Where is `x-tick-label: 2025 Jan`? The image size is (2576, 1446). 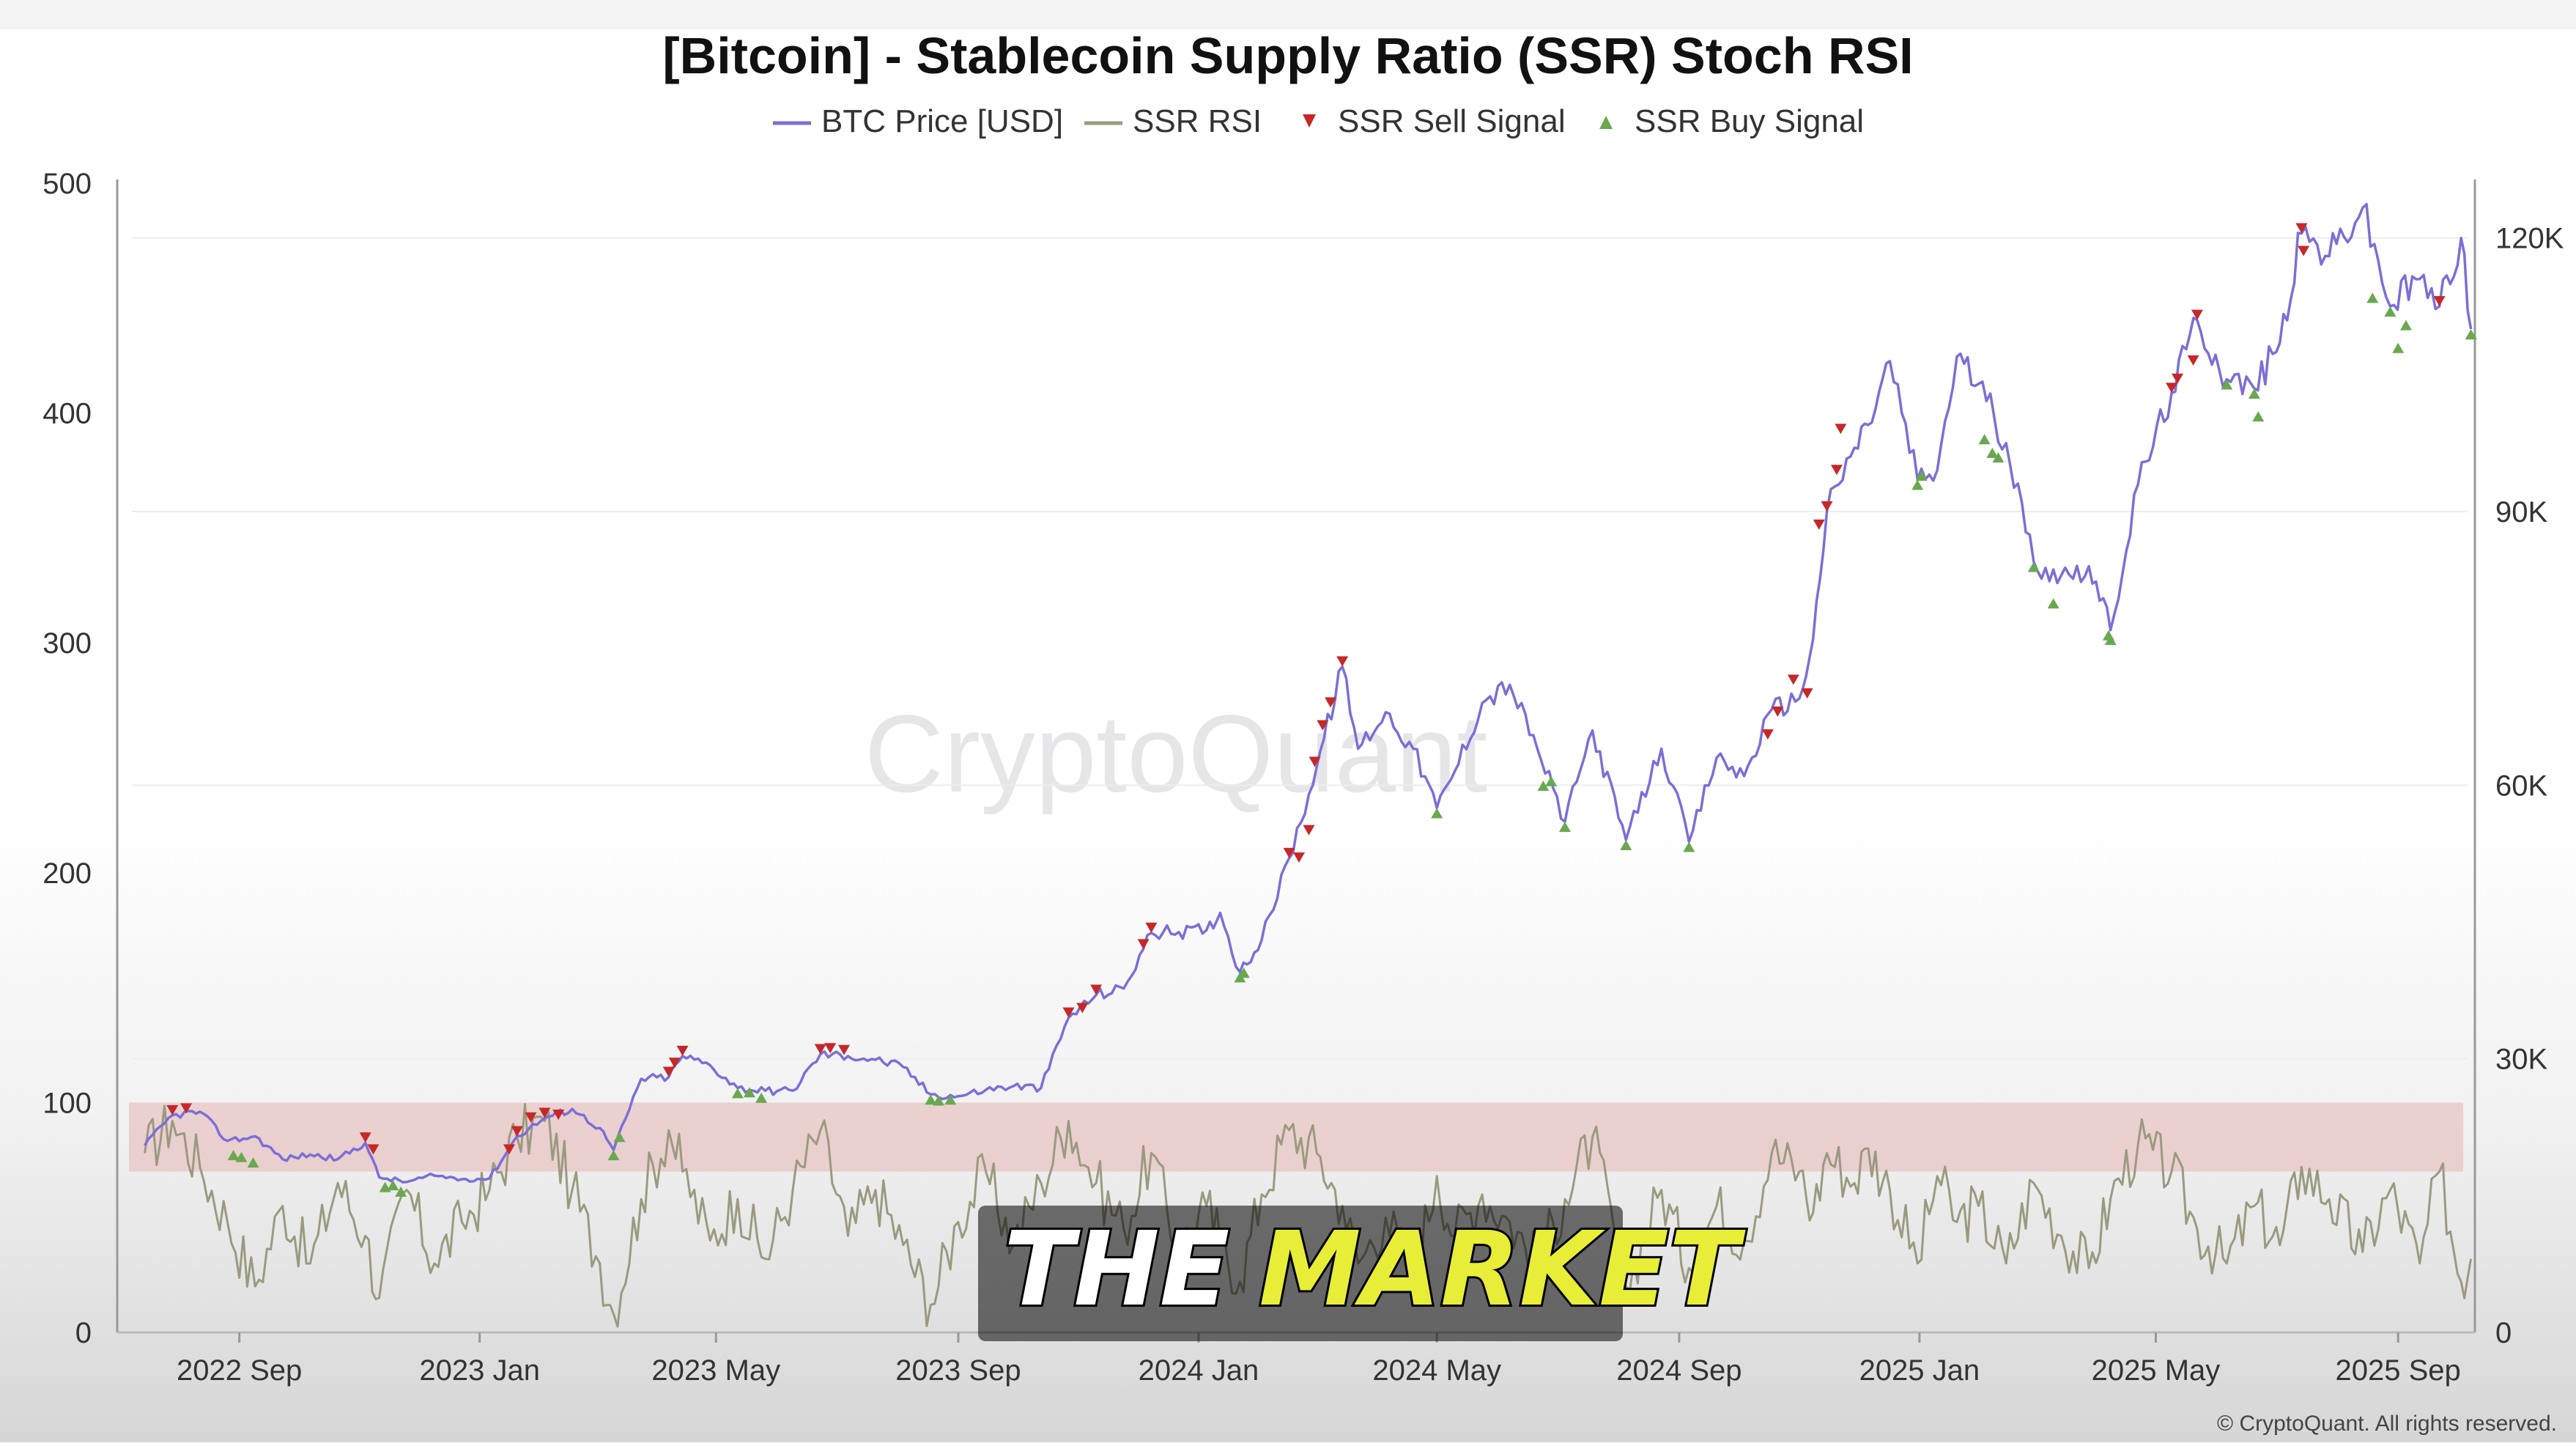 x-tick-label: 2025 Jan is located at coordinates (1919, 1370).